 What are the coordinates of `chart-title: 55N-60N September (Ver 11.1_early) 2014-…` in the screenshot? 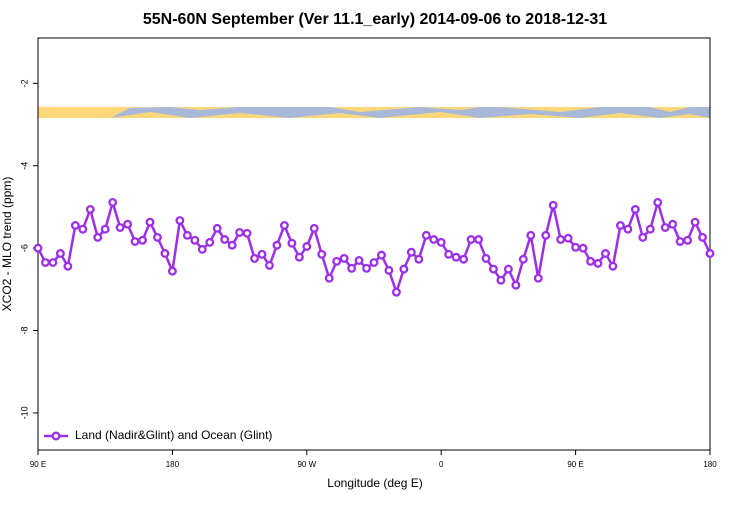 It's located at (375, 19).